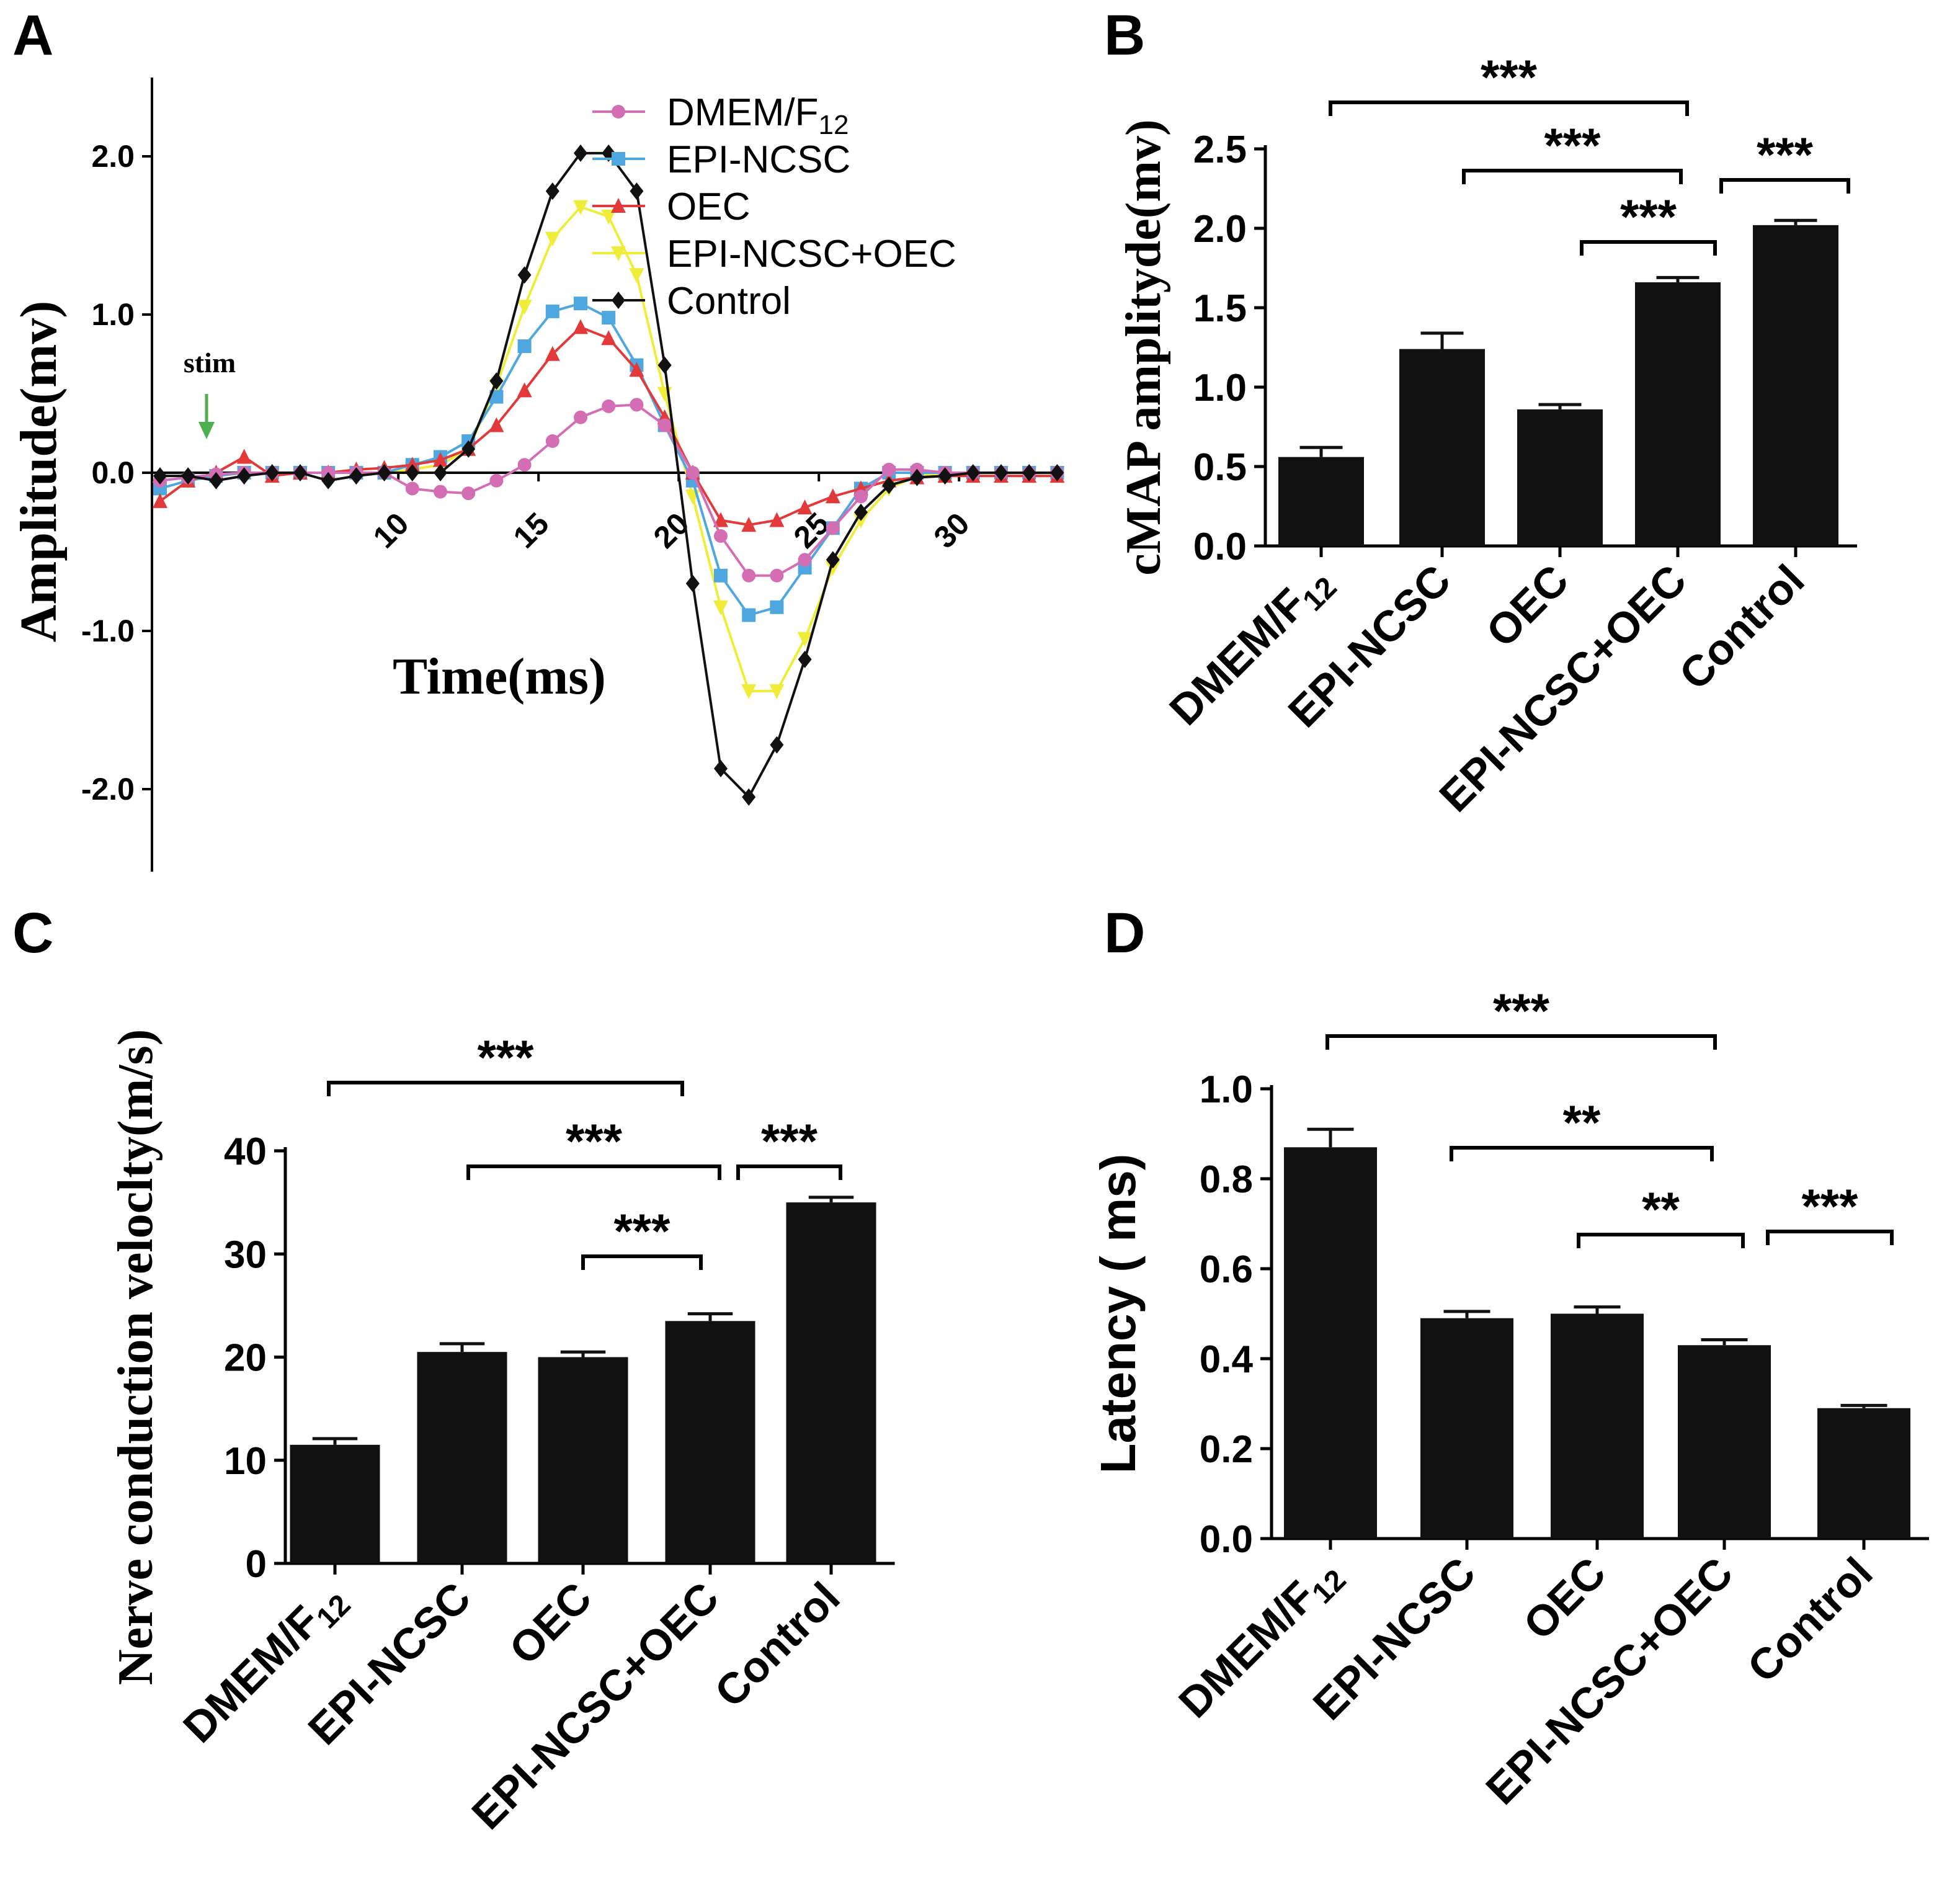 The image size is (1947, 1904). Describe the element at coordinates (531, 530) in the screenshot. I see `x-tick-label: 15` at that location.